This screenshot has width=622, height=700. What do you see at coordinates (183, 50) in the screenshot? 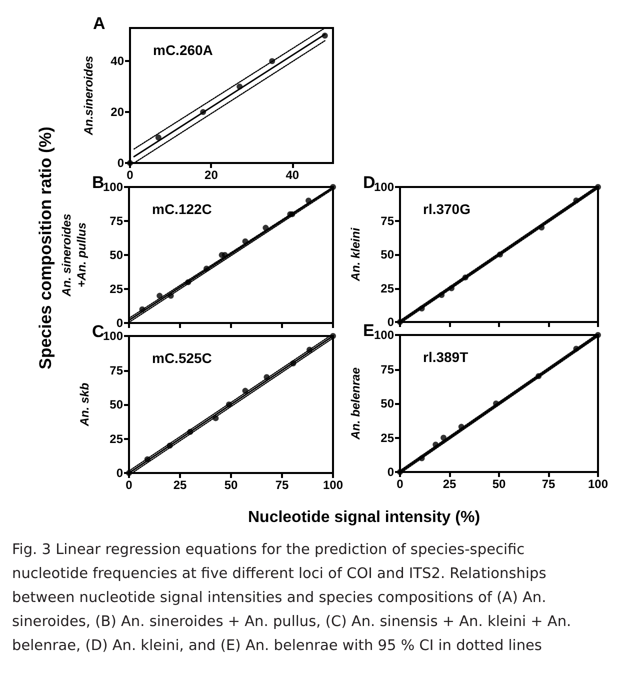
I see `text: mC.260A` at bounding box center [183, 50].